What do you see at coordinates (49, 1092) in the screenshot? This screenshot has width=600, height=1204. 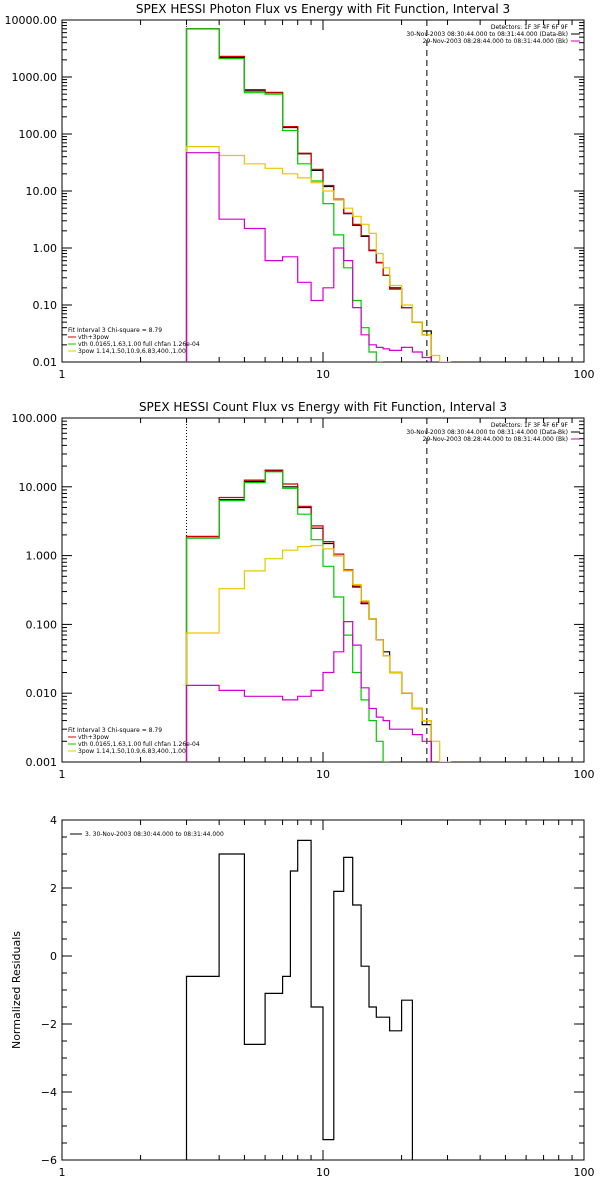 I see `y-tick-label: −4` at bounding box center [49, 1092].